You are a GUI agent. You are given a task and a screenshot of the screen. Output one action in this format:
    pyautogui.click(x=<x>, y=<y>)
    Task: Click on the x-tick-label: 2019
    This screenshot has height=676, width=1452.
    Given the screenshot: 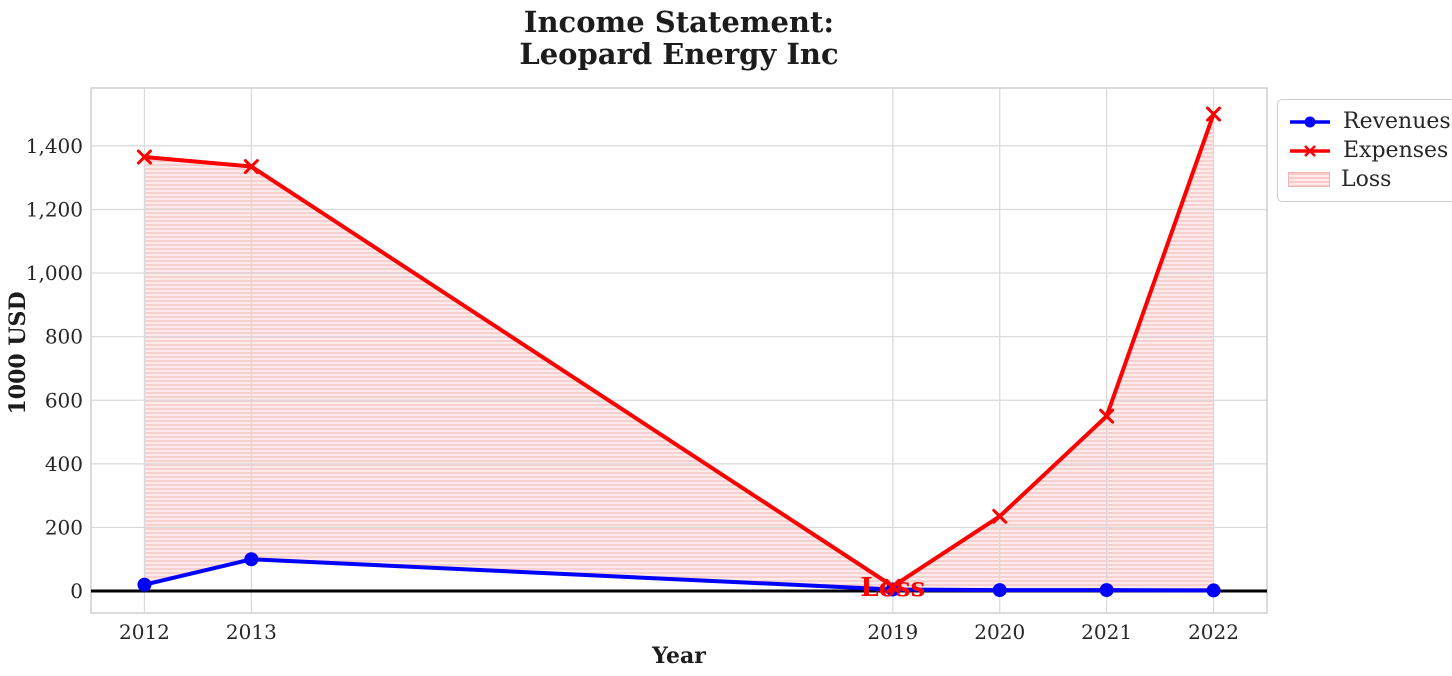 What is the action you would take?
    pyautogui.click(x=892, y=632)
    